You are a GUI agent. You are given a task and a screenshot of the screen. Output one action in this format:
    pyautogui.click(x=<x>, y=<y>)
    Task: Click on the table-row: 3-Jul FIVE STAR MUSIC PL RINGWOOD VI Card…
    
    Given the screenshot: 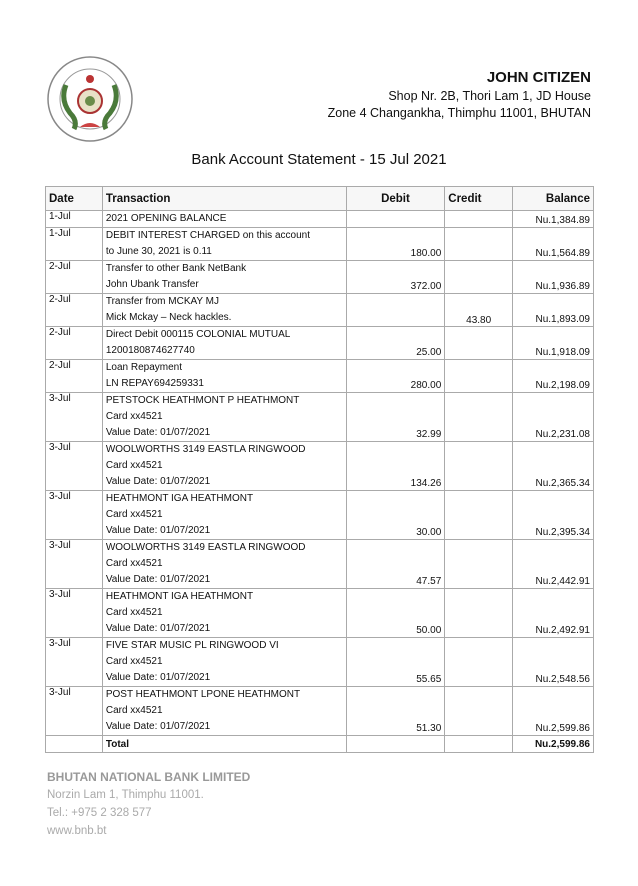 What is the action you would take?
    pyautogui.click(x=319, y=662)
    